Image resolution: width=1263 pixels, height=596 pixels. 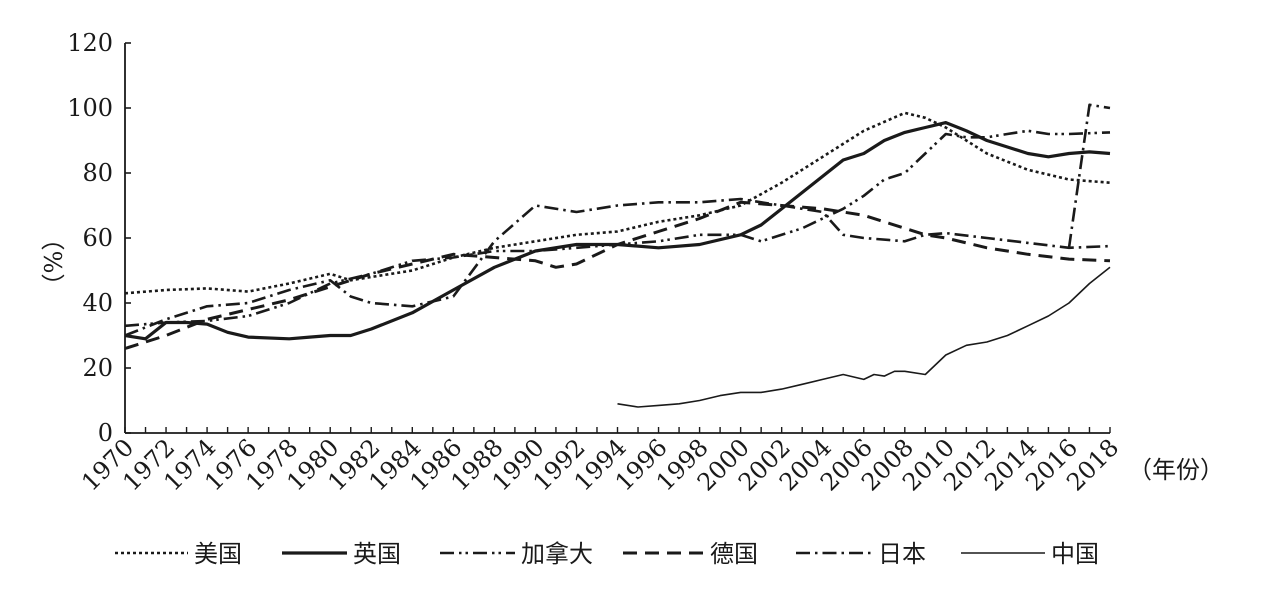 What do you see at coordinates (1176, 470) in the screenshot?
I see `x-axis-label: （年份）` at bounding box center [1176, 470].